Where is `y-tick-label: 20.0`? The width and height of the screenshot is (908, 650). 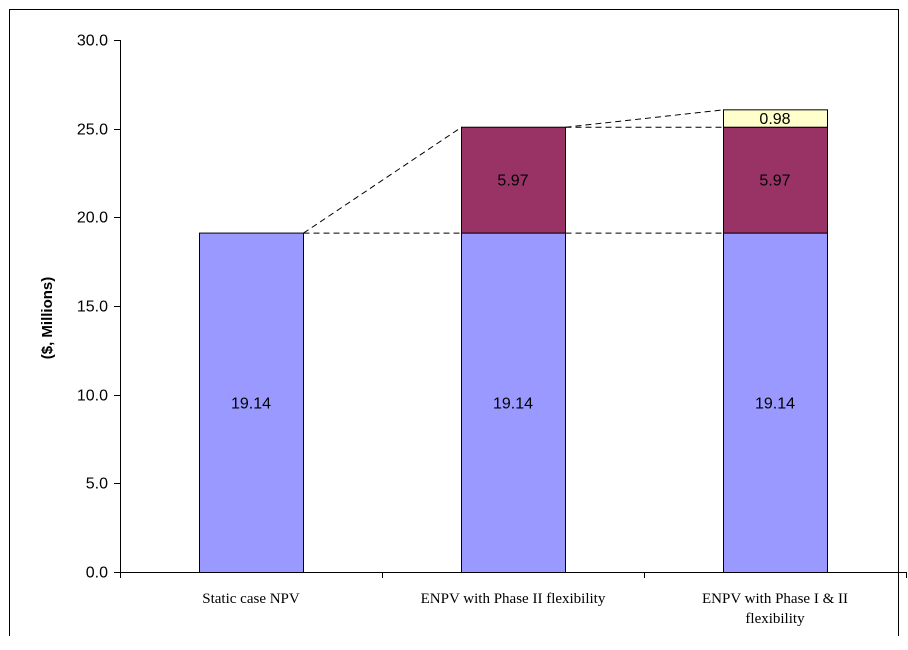
y-tick-label: 20.0 is located at coordinates (92, 218).